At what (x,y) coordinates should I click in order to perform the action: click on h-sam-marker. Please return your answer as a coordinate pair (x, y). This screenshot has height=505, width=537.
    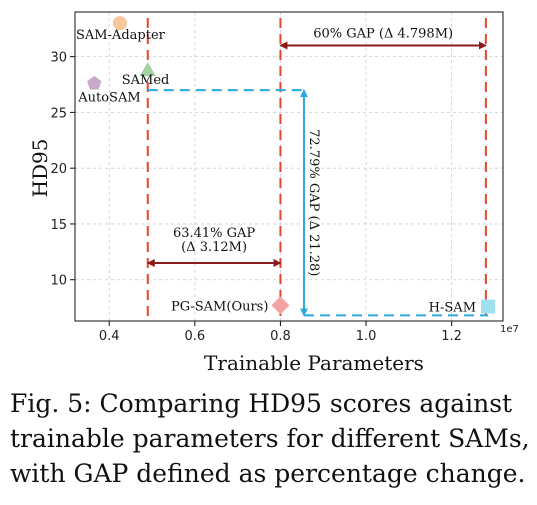
    Looking at the image, I should click on (488, 306).